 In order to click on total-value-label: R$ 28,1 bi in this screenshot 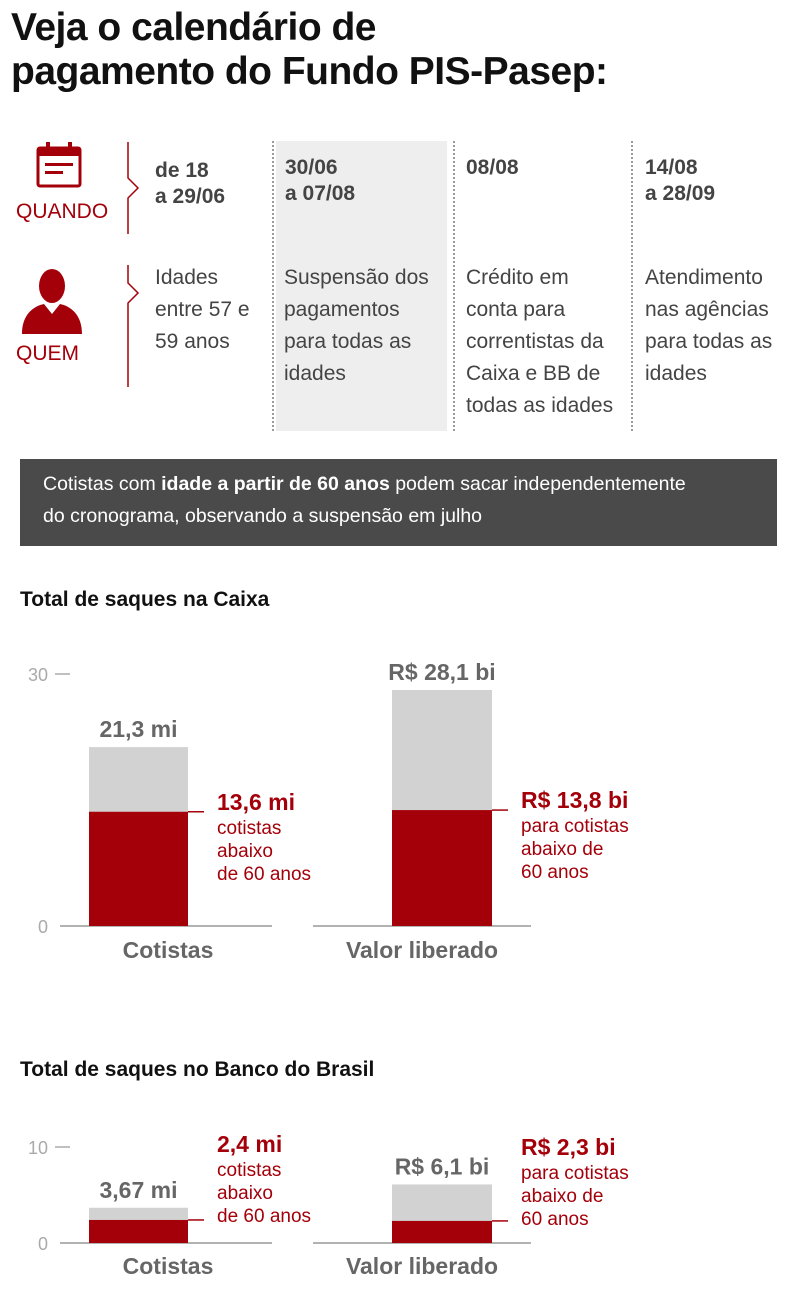, I will do `click(441, 672)`.